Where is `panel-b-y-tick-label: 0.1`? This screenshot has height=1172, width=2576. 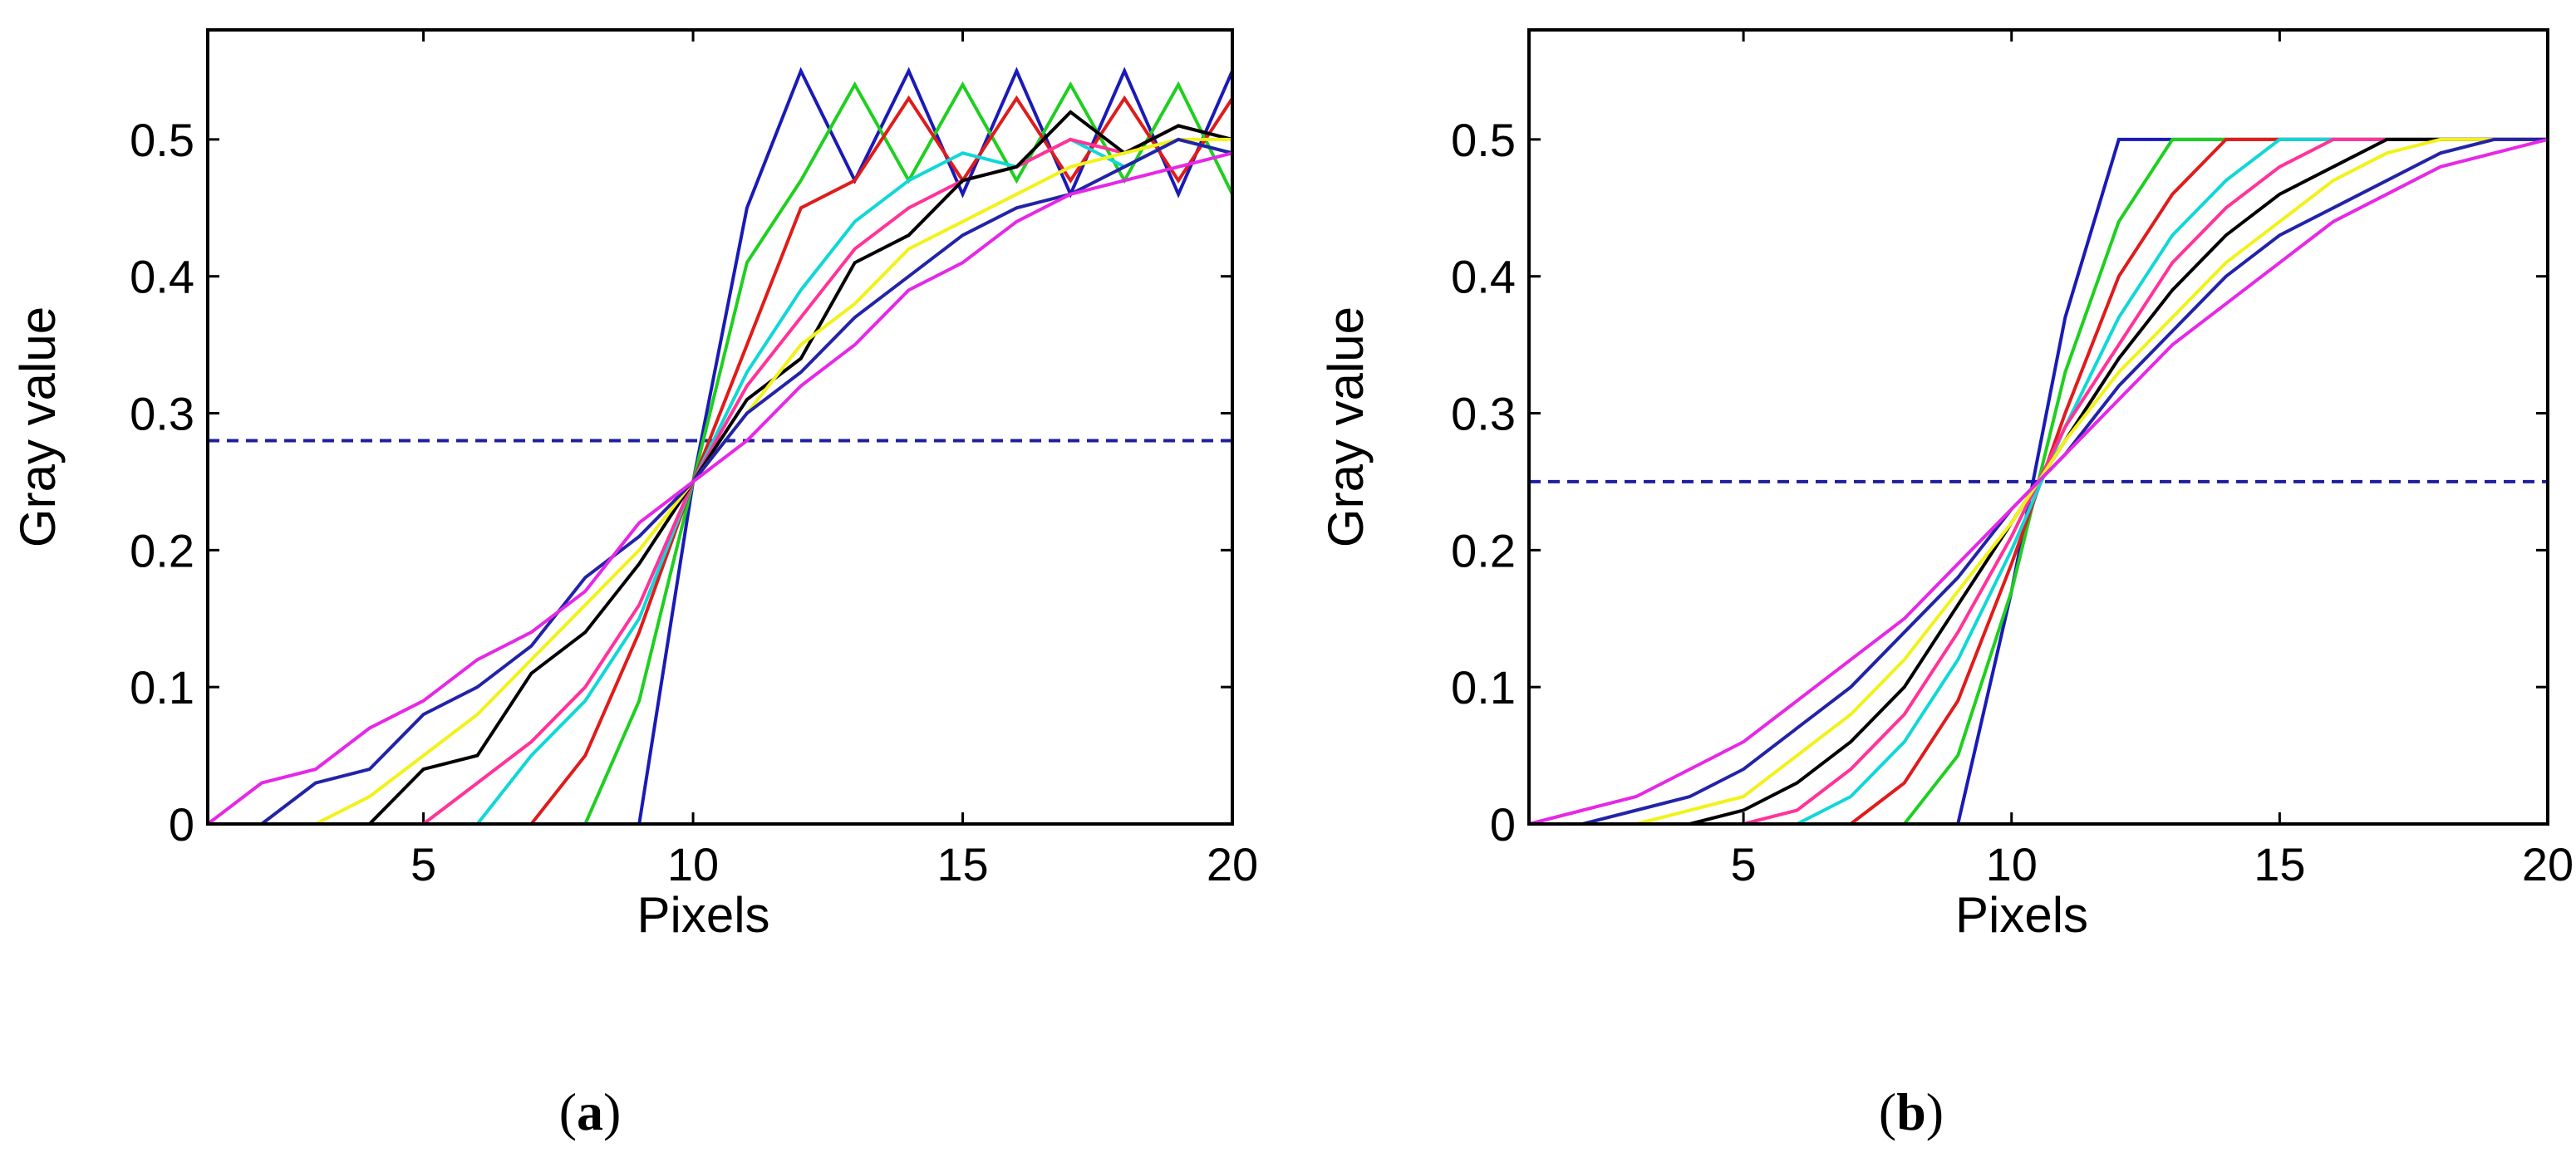
panel-b-y-tick-label: 0.1 is located at coordinates (1483, 687).